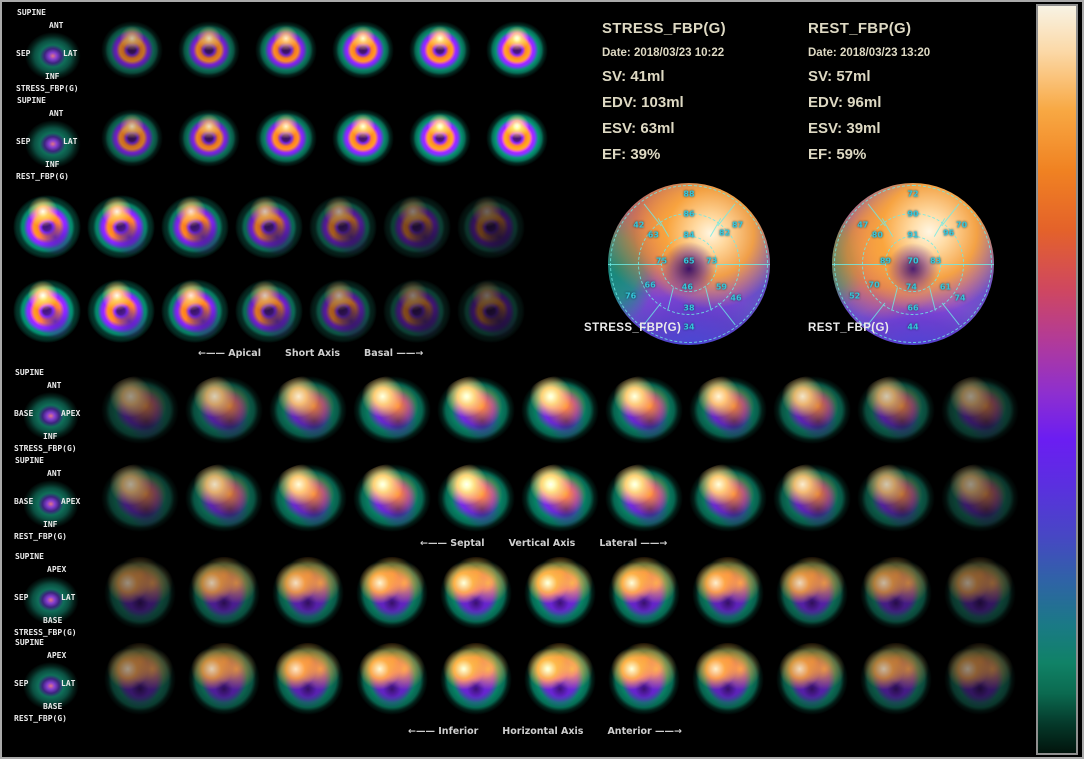 The image size is (1084, 759). Describe the element at coordinates (633, 328) in the screenshot. I see `stress-polar-label: STRESS_FBP(G)` at that location.